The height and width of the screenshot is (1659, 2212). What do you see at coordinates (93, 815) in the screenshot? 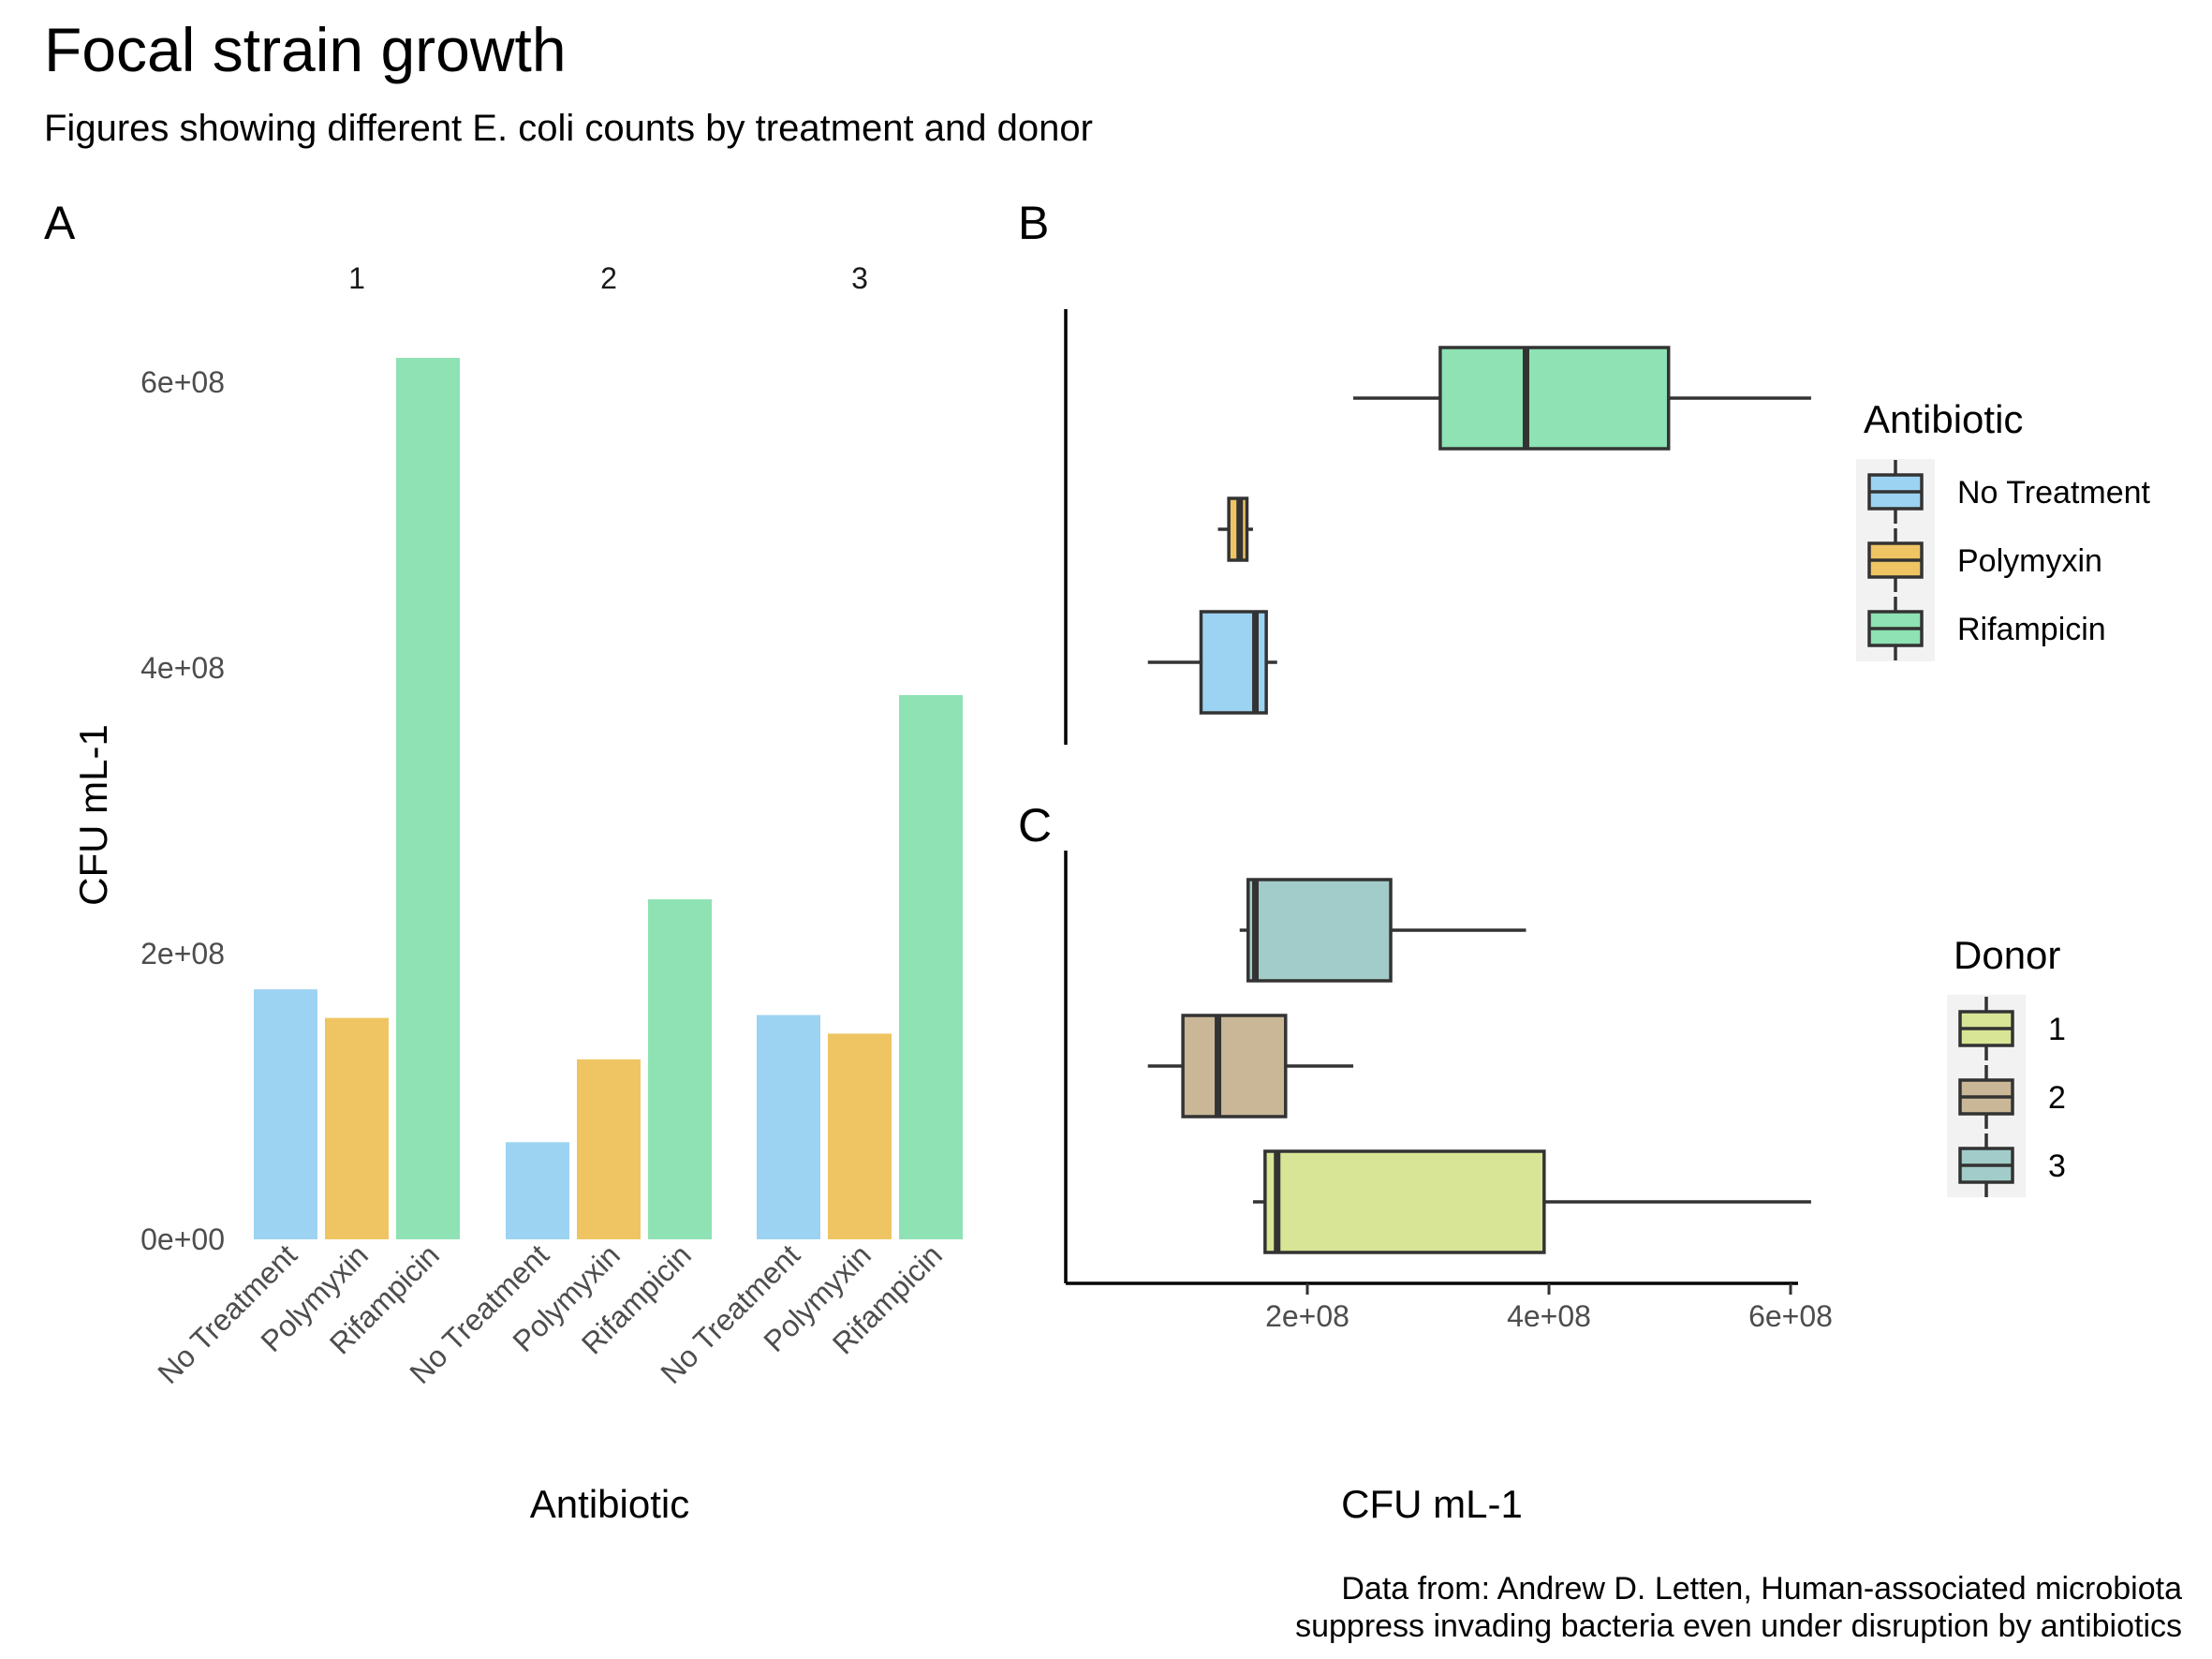
I see `y-axis-title-a: CFU mL-1` at bounding box center [93, 815].